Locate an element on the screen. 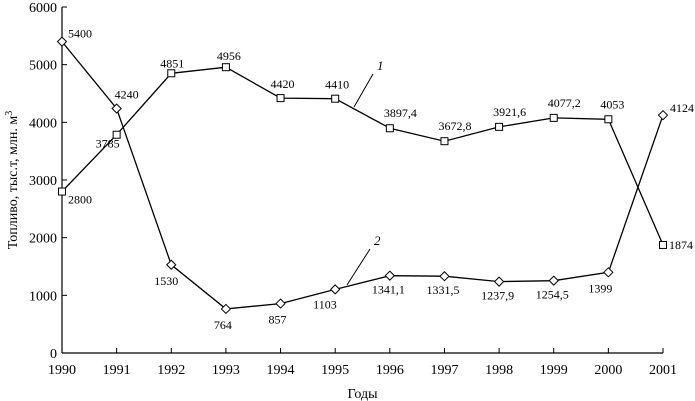 The height and width of the screenshot is (401, 695). series-2-data-label: 1254,5 is located at coordinates (552, 295).